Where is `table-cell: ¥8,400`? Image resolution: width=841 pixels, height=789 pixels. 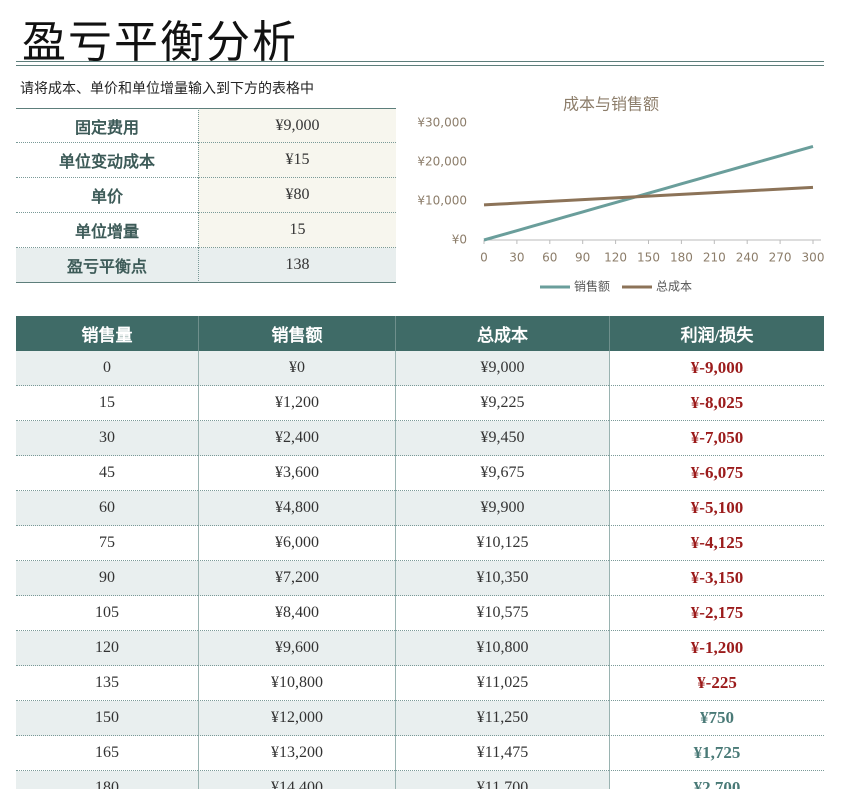 table-cell: ¥8,400 is located at coordinates (296, 613).